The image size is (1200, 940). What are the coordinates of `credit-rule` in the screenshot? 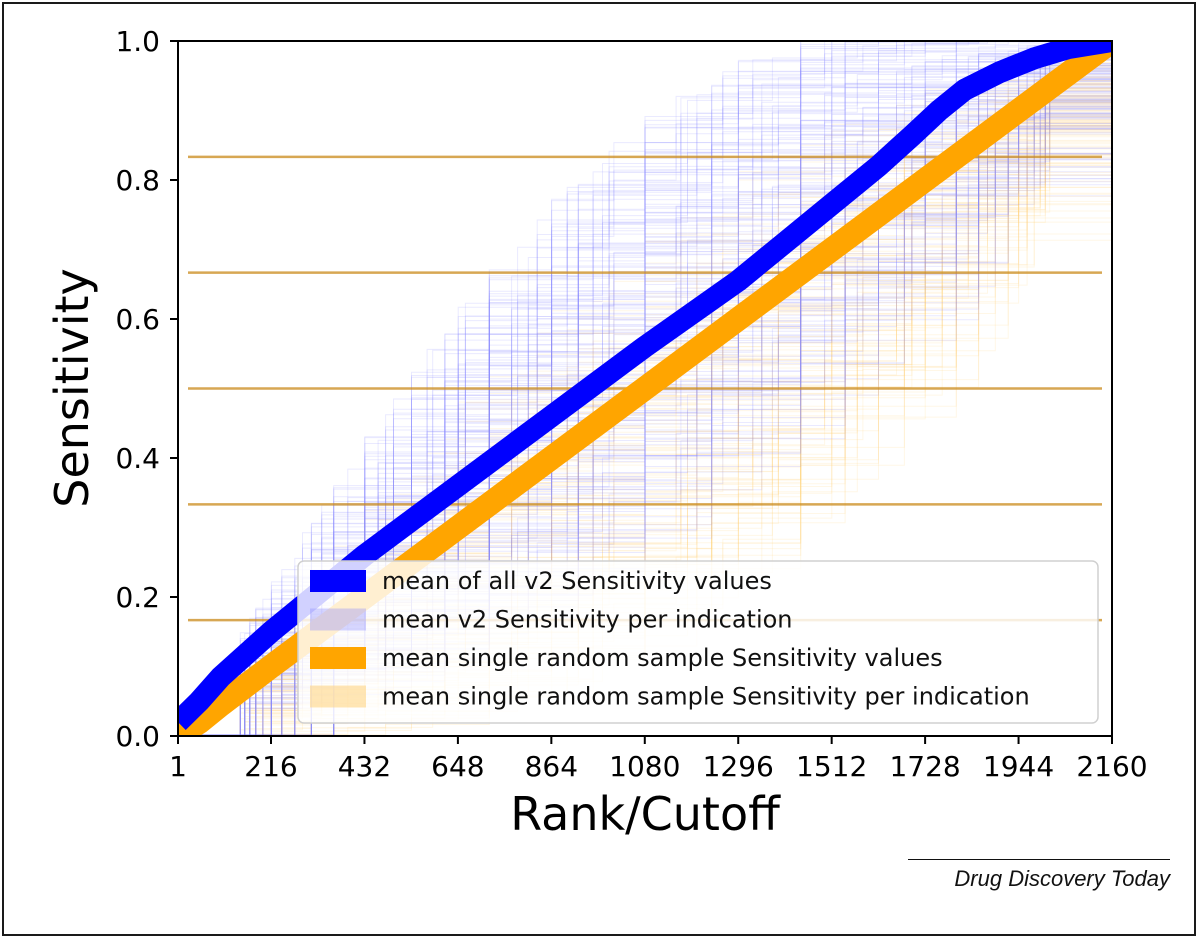 It's located at (1039, 859).